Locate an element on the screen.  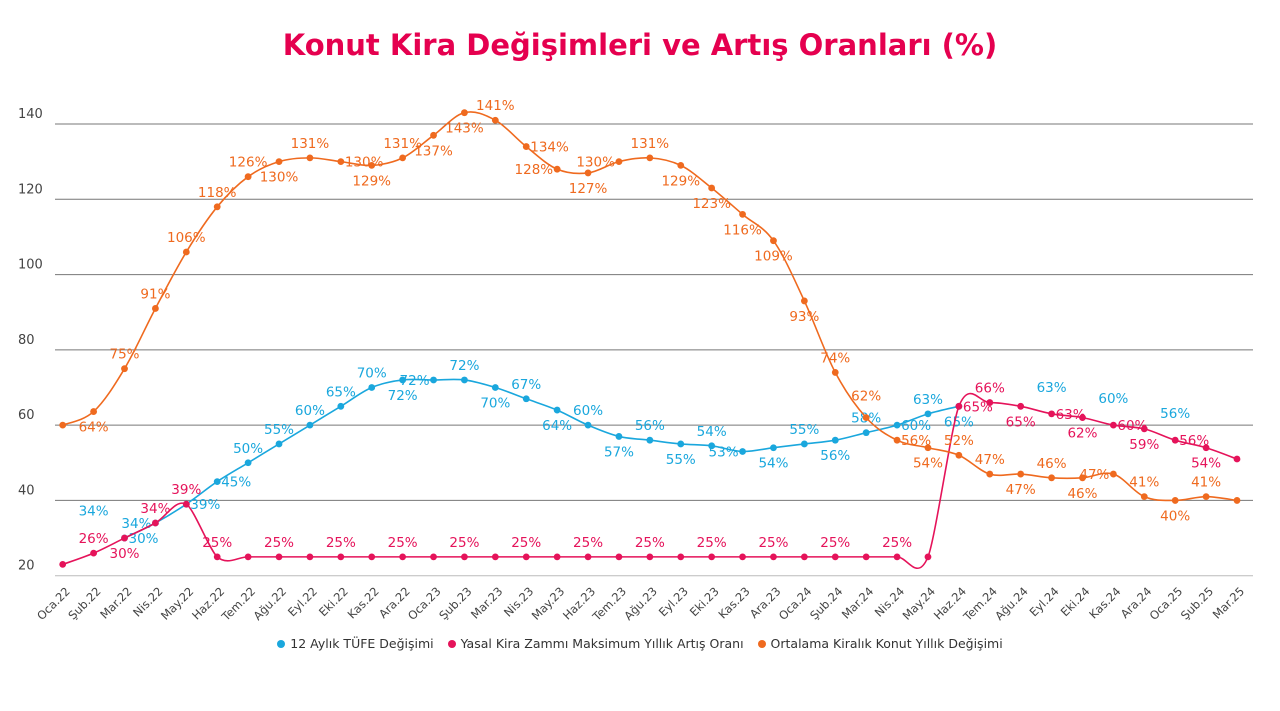
x-tick-label: Şub.25 is located at coordinates (1197, 603).